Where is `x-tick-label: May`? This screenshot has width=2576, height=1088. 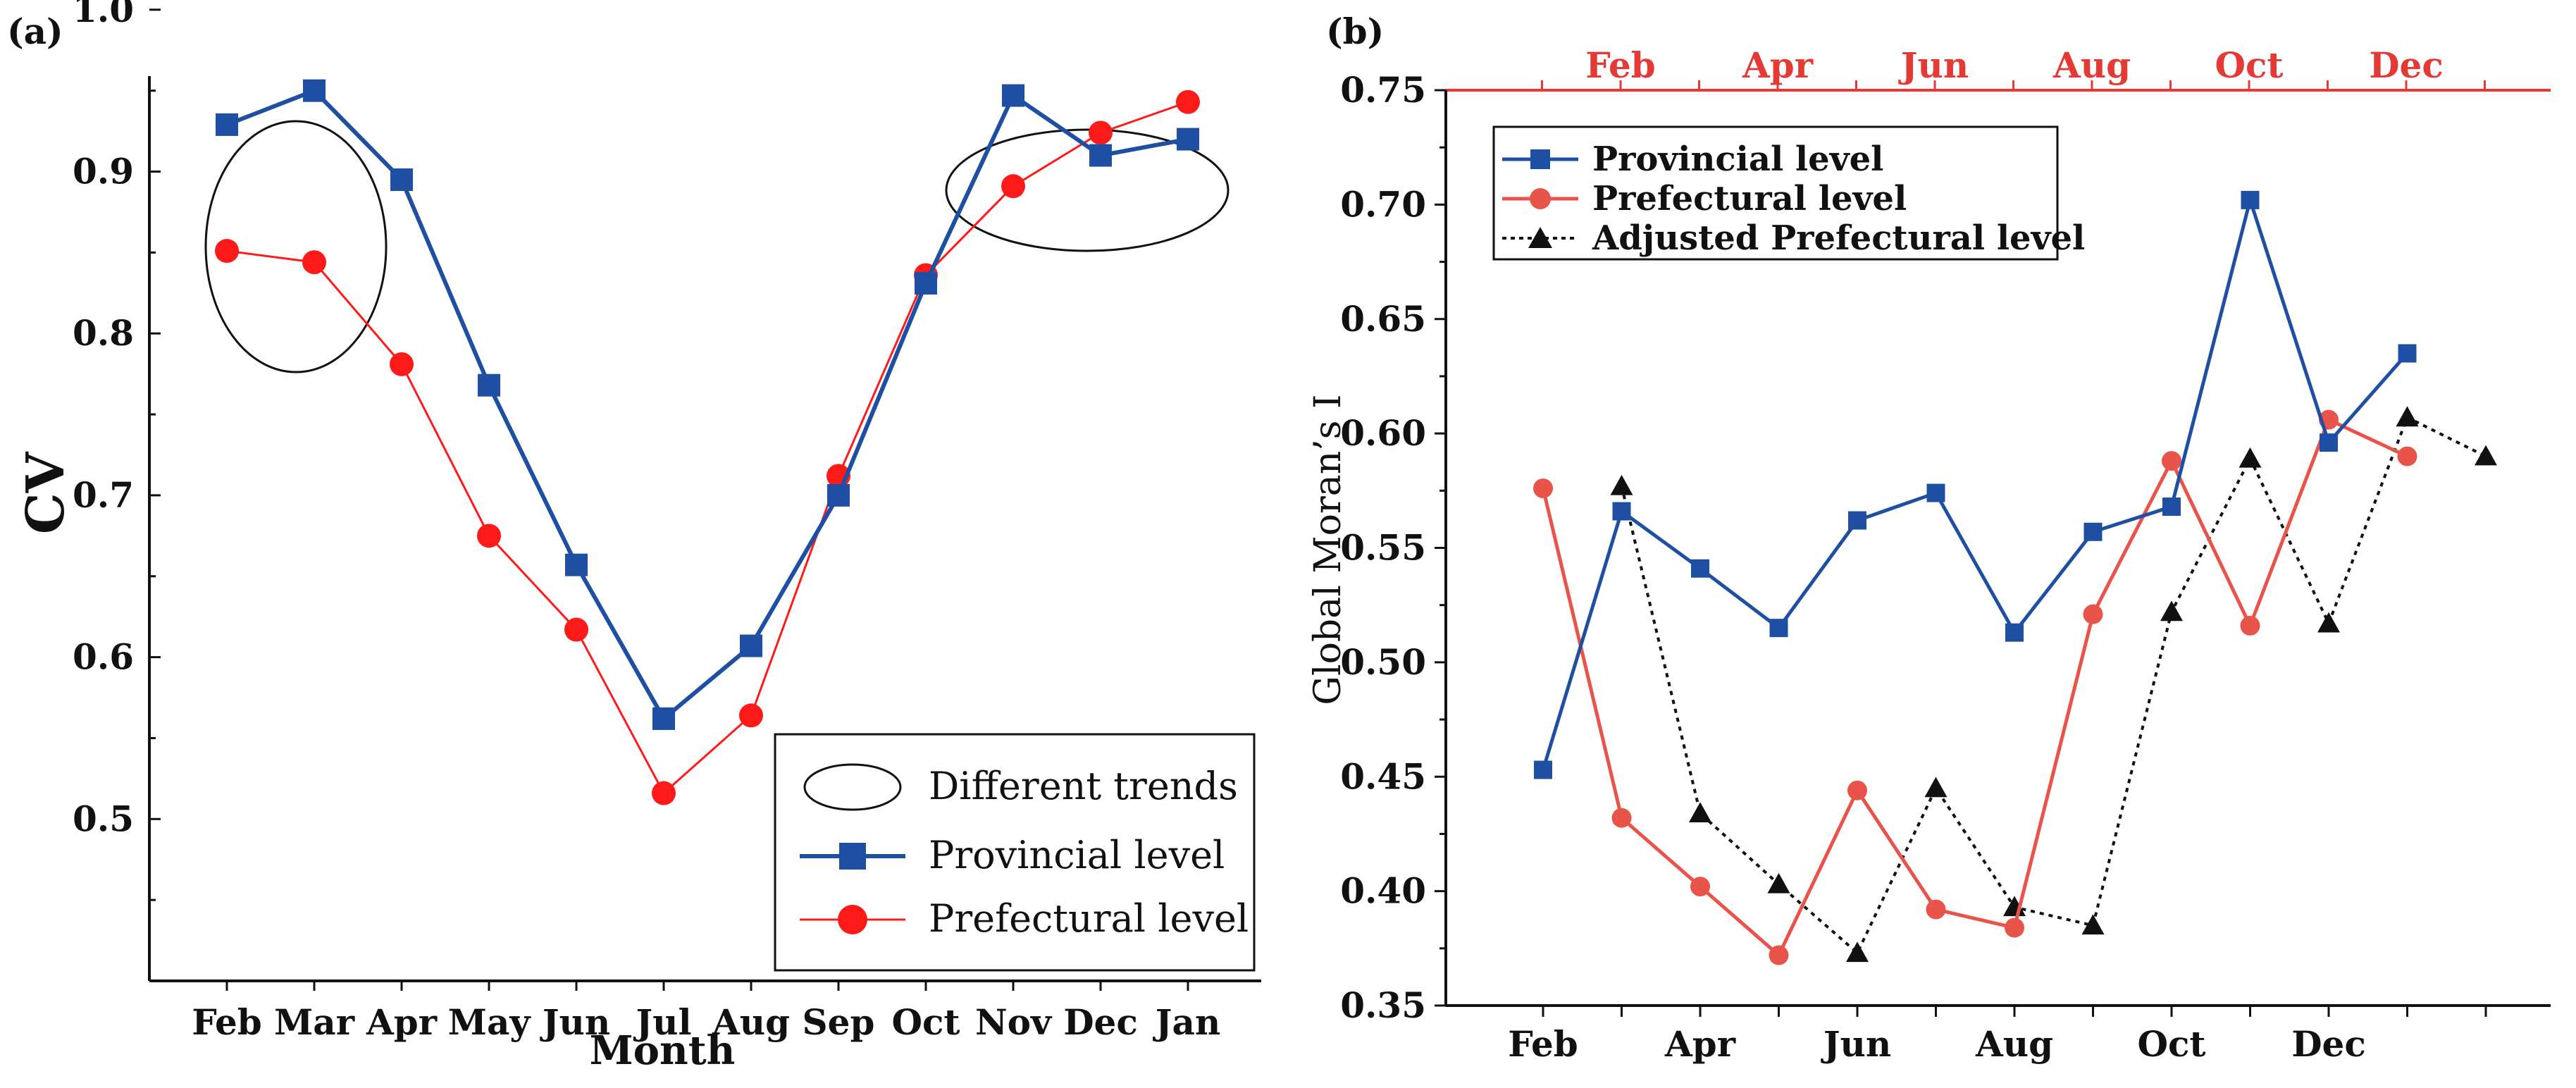 x-tick-label: May is located at coordinates (490, 1022).